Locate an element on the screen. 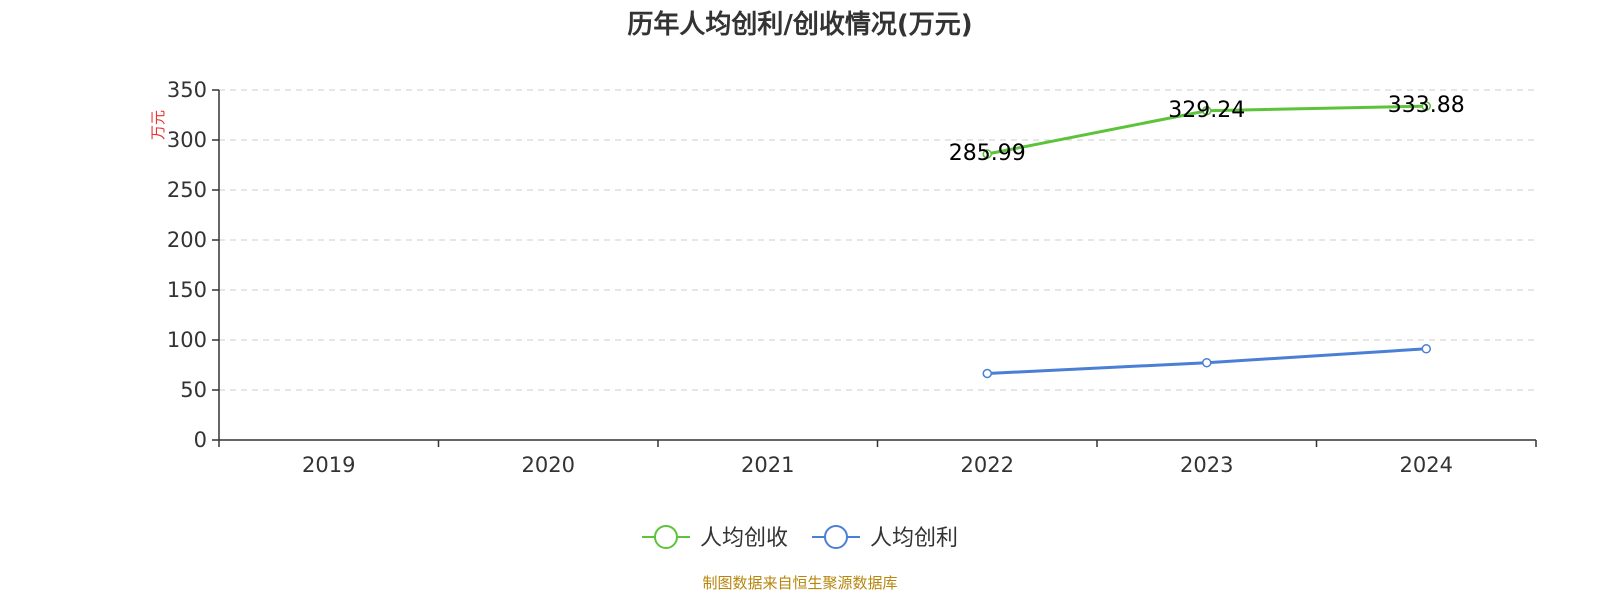  data-label: 333.88 is located at coordinates (1426, 105).